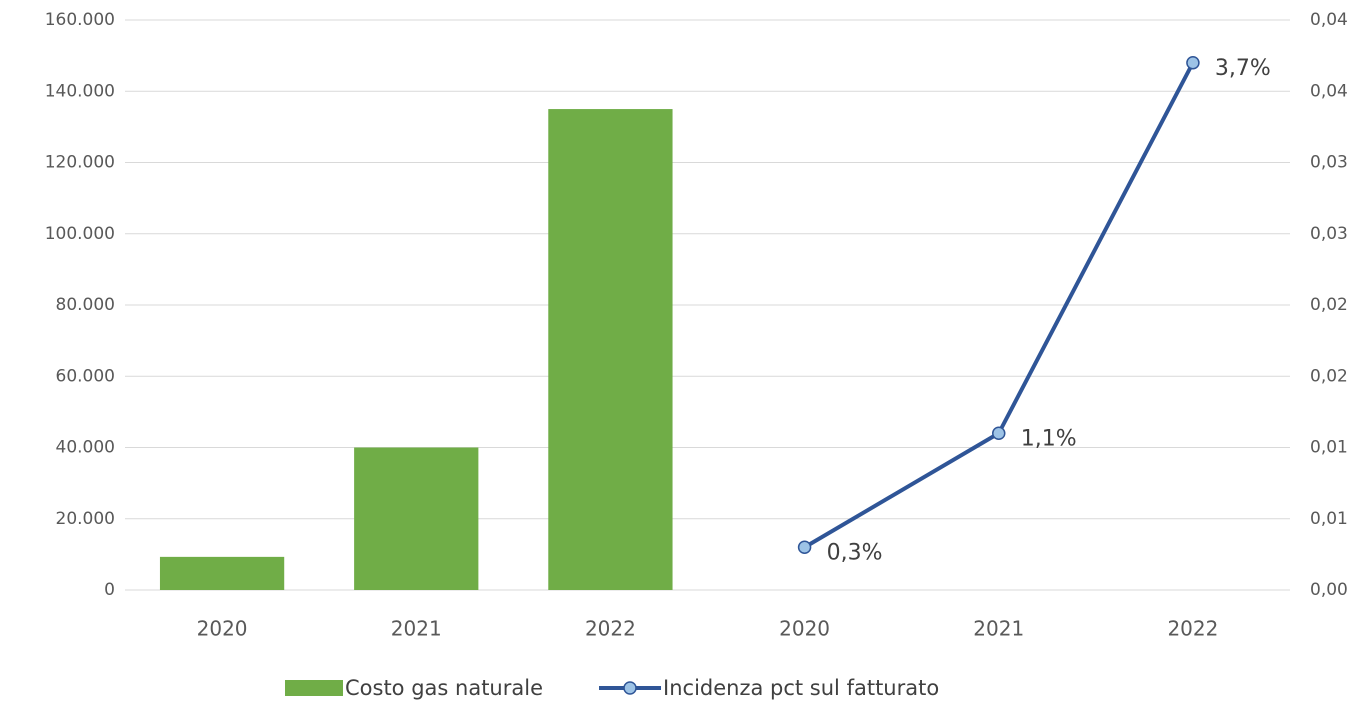  I want to click on y-tick-label: 0, so click(109, 590).